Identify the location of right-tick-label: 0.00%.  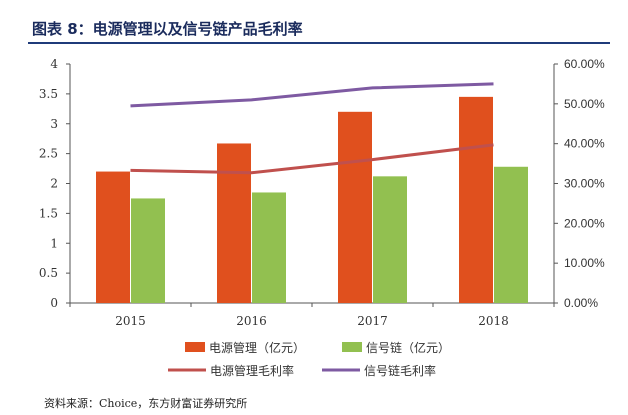
(581, 303).